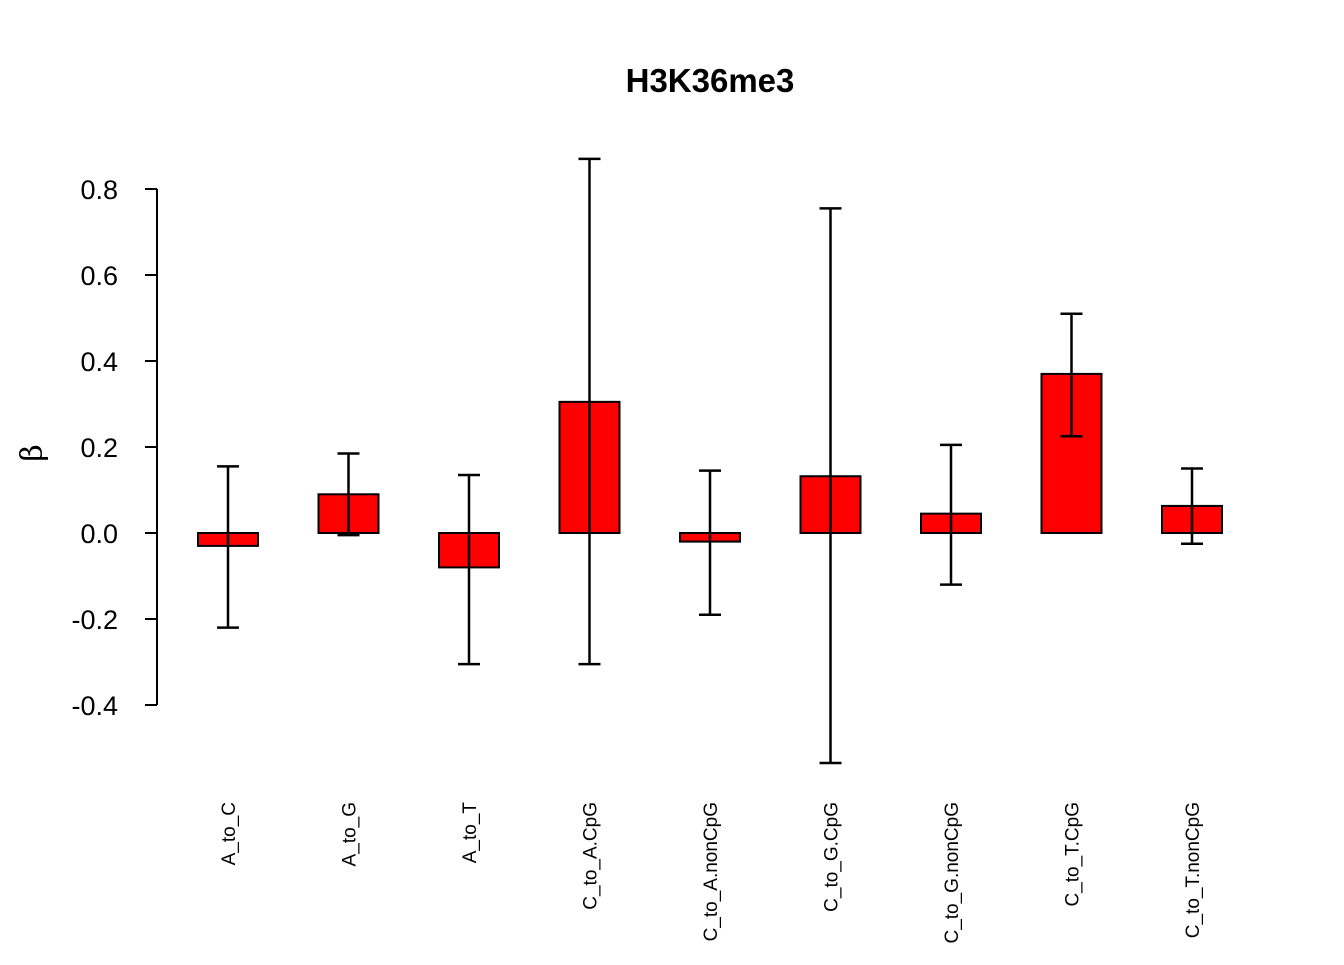 This screenshot has width=1344, height=965. What do you see at coordinates (99, 276) in the screenshot?
I see `y-tick-label: 0.6` at bounding box center [99, 276].